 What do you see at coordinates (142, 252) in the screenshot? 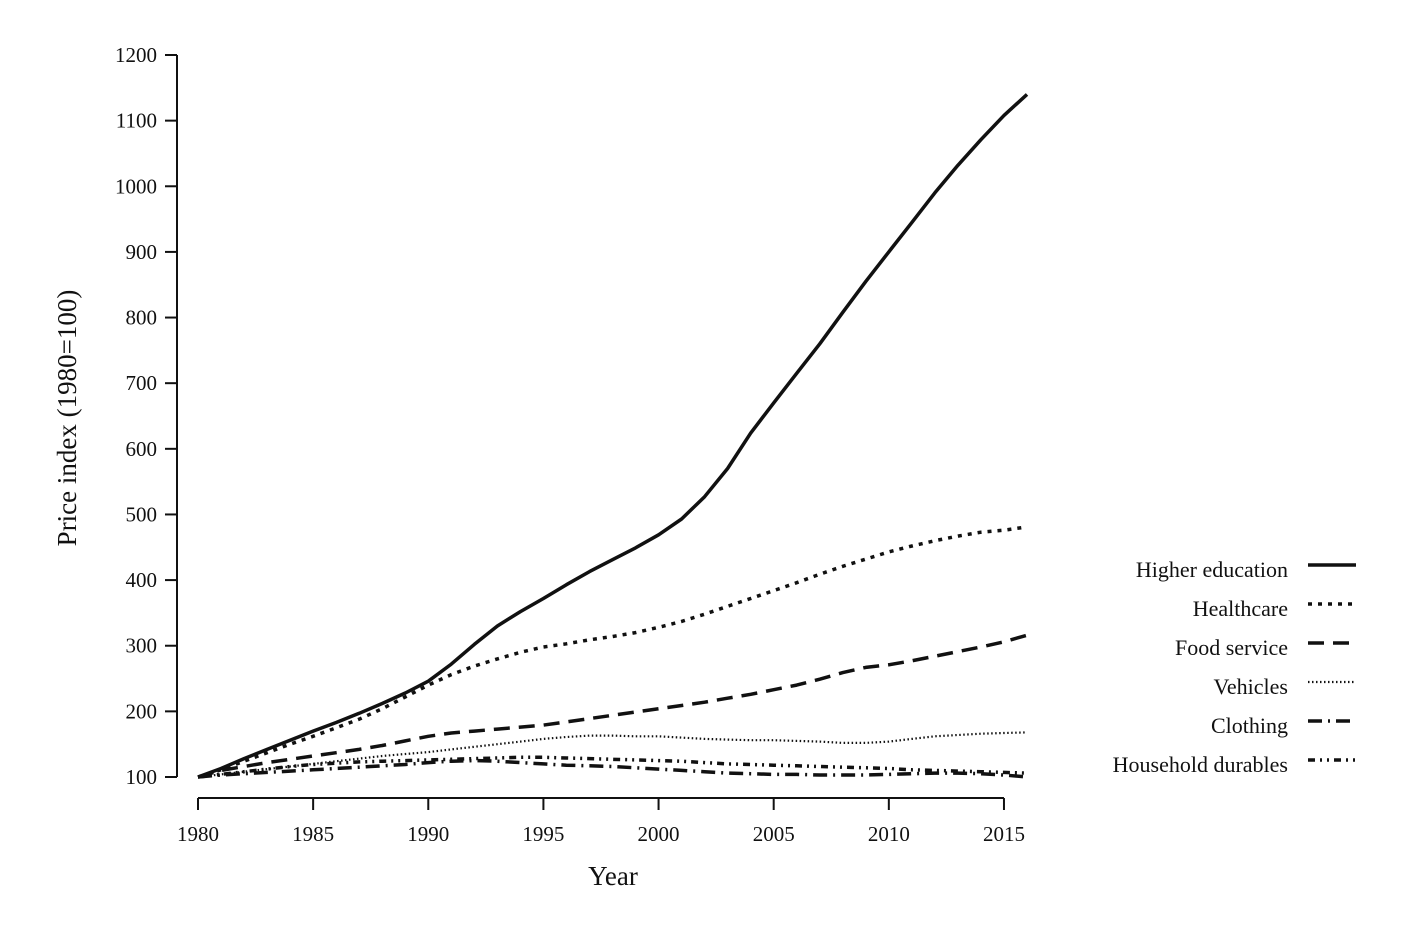
I see `y-tick-label: 900` at bounding box center [142, 252].